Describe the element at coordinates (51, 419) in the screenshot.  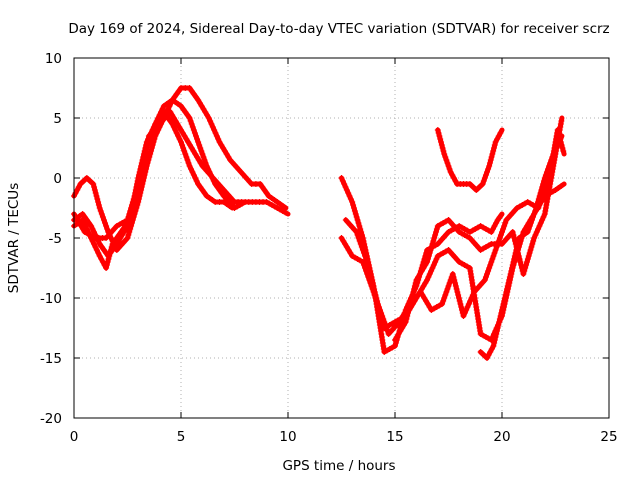
I see `y-tick-label: -20` at that location.